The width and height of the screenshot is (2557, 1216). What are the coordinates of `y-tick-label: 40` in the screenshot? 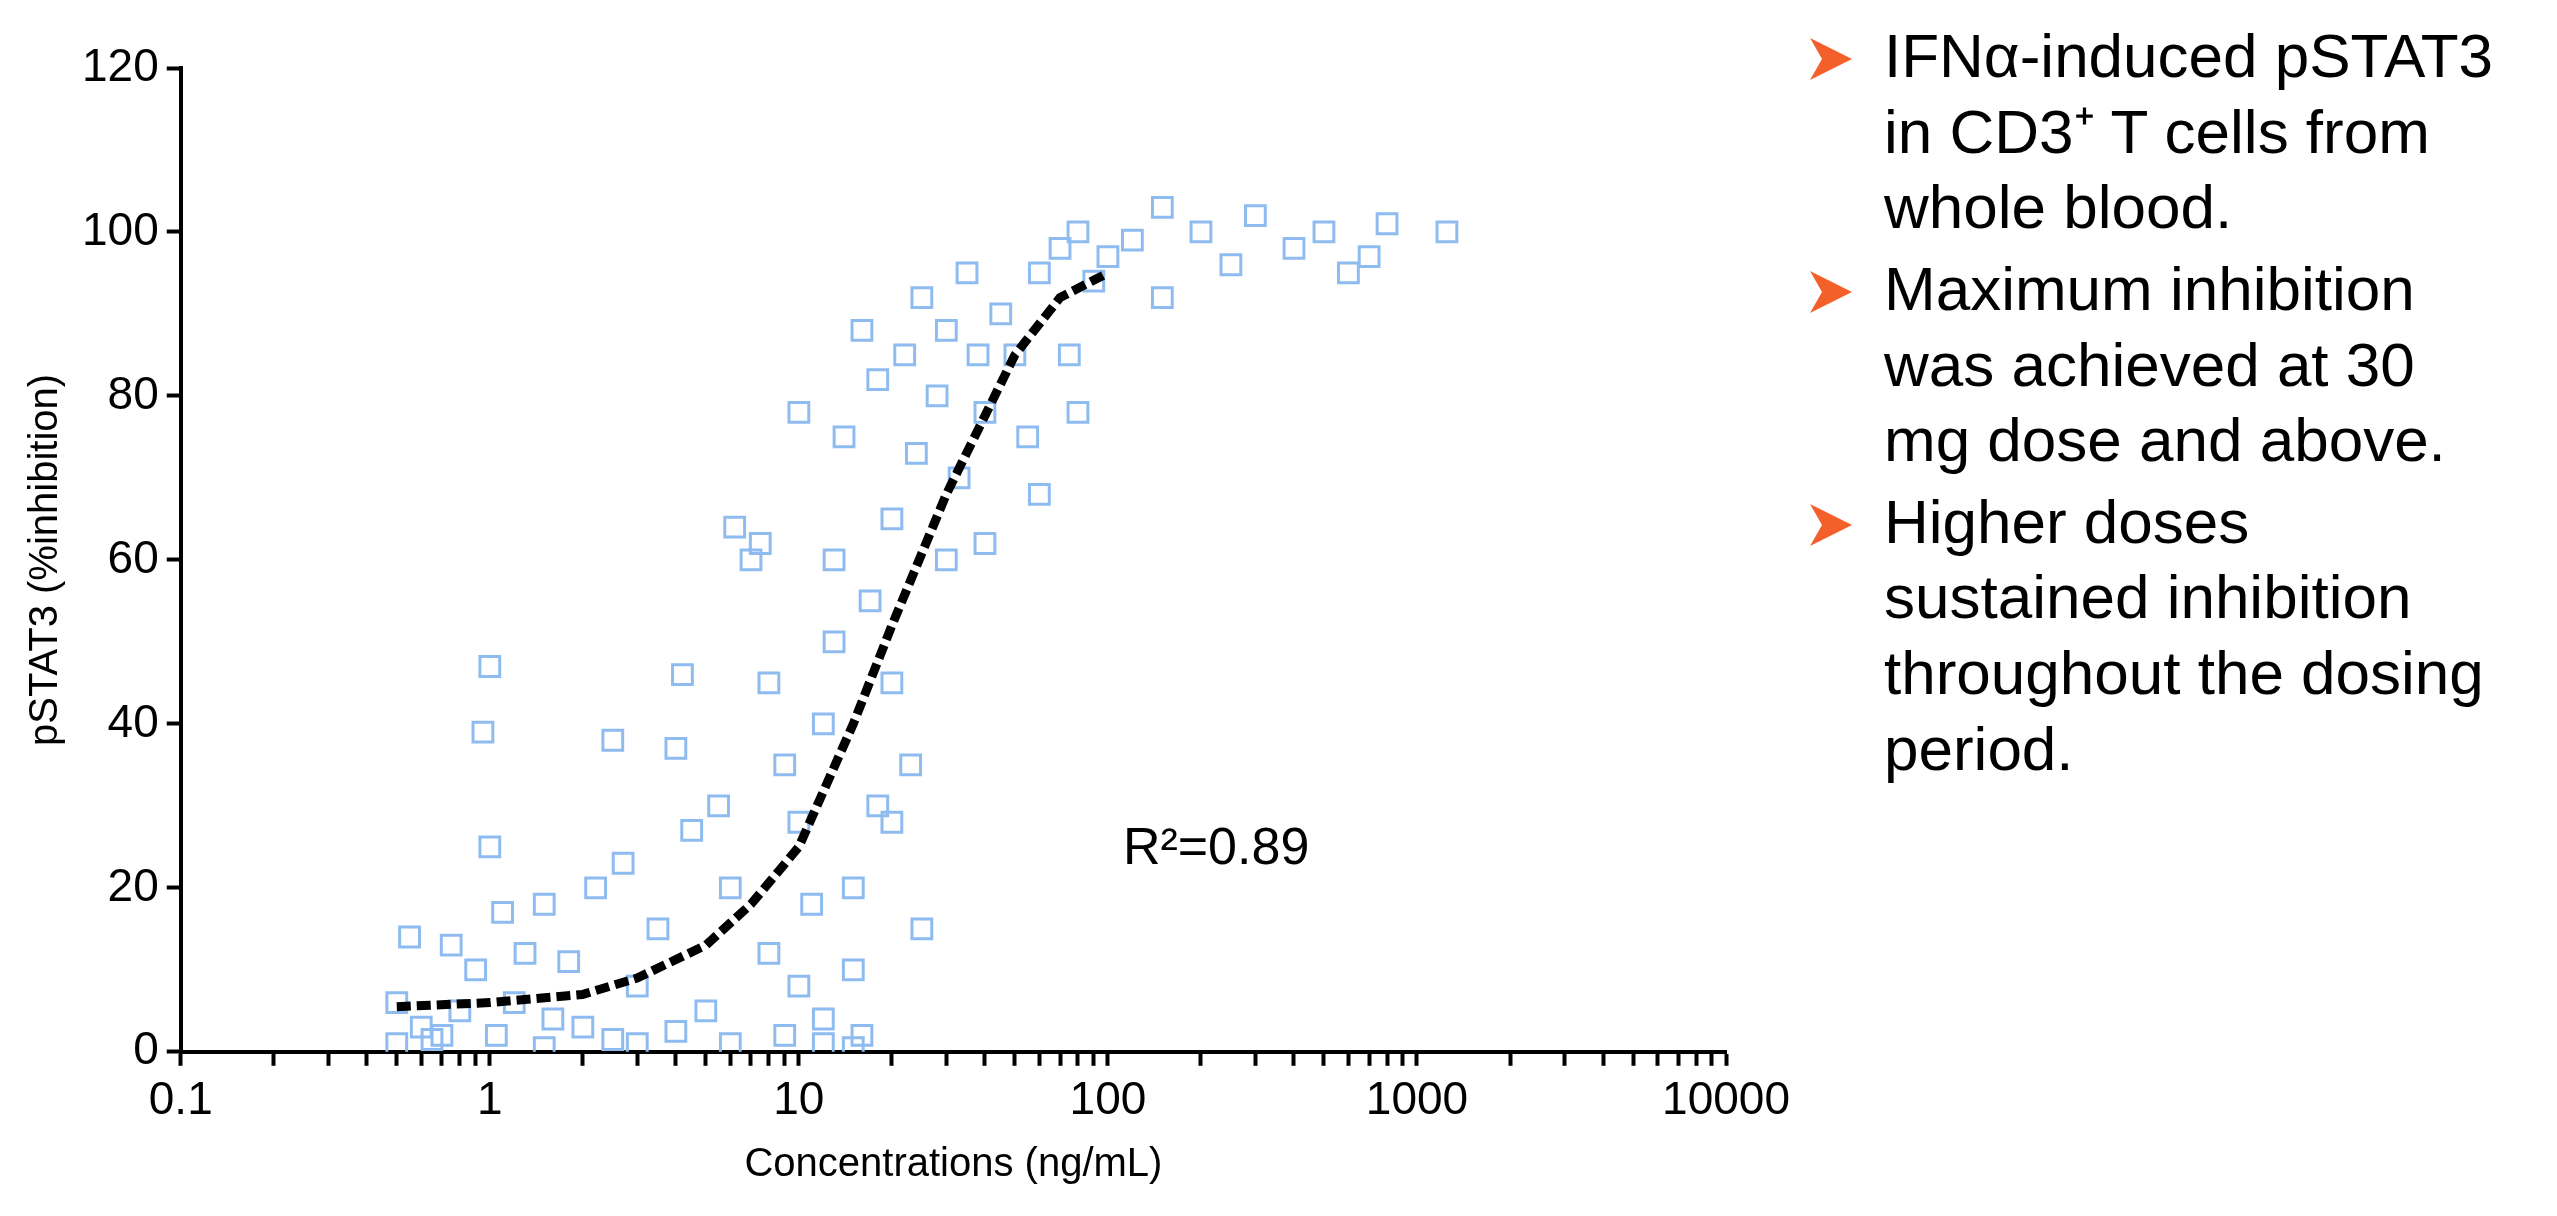 It's located at (133, 720).